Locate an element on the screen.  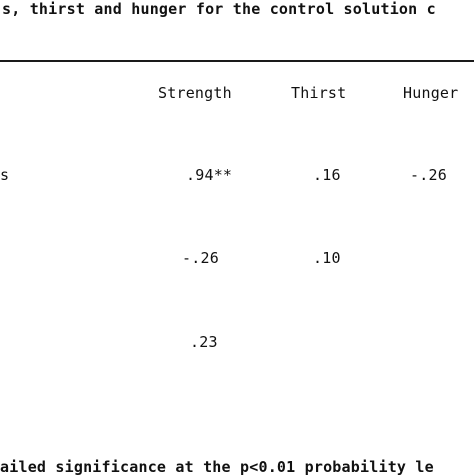
cell-row2-thirst: .10 is located at coordinates (327, 258).